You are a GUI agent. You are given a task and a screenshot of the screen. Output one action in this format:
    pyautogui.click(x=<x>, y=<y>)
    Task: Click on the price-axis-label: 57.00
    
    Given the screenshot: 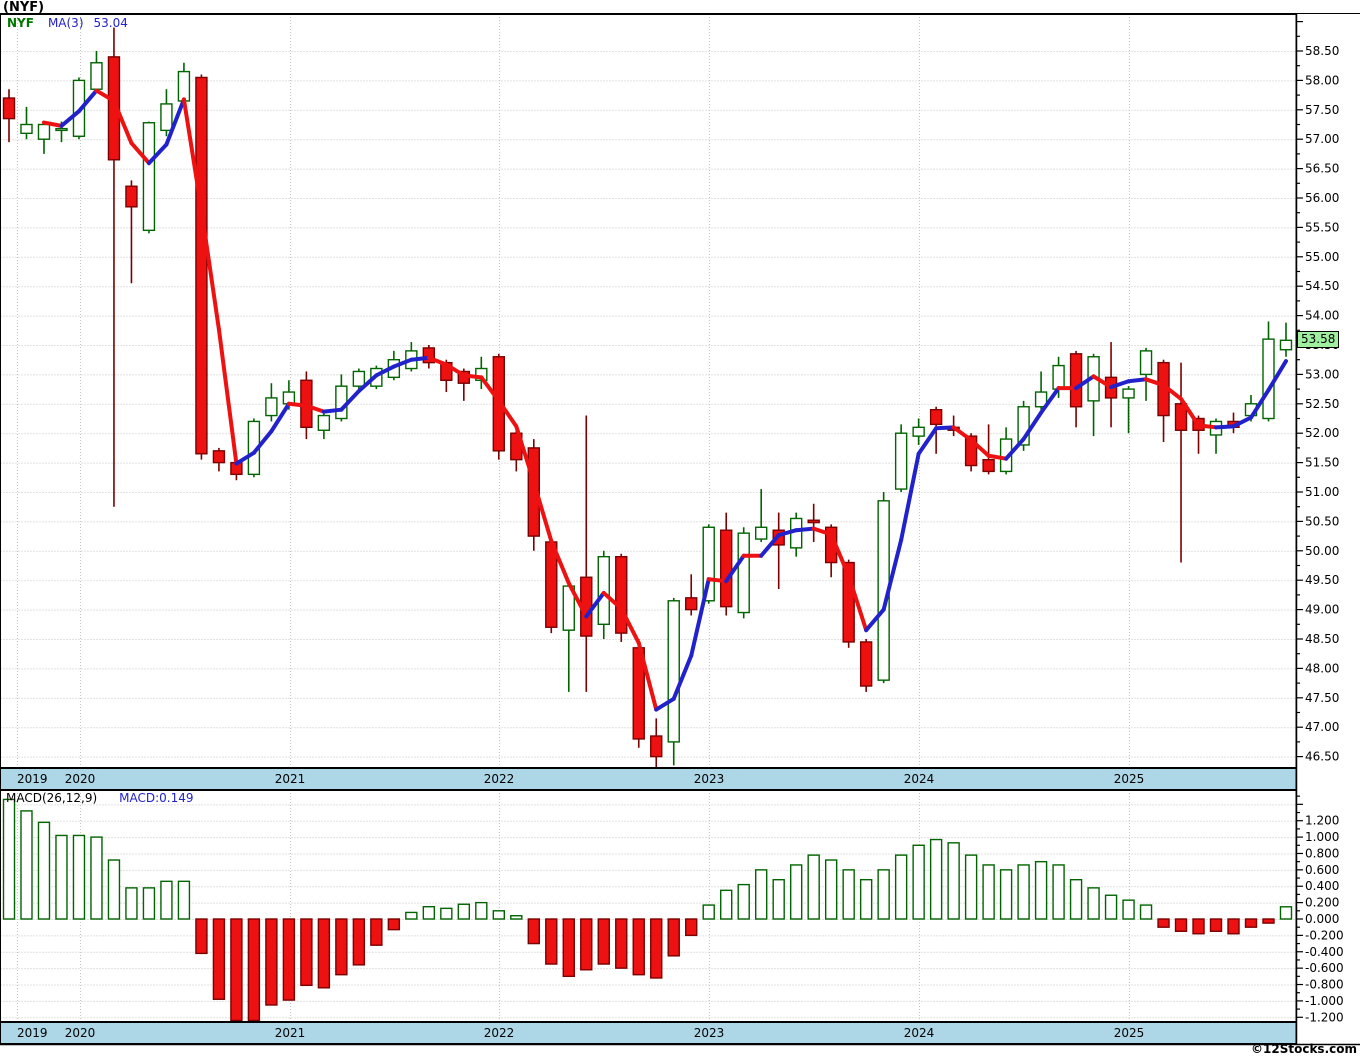 What is the action you would take?
    pyautogui.click(x=1322, y=139)
    